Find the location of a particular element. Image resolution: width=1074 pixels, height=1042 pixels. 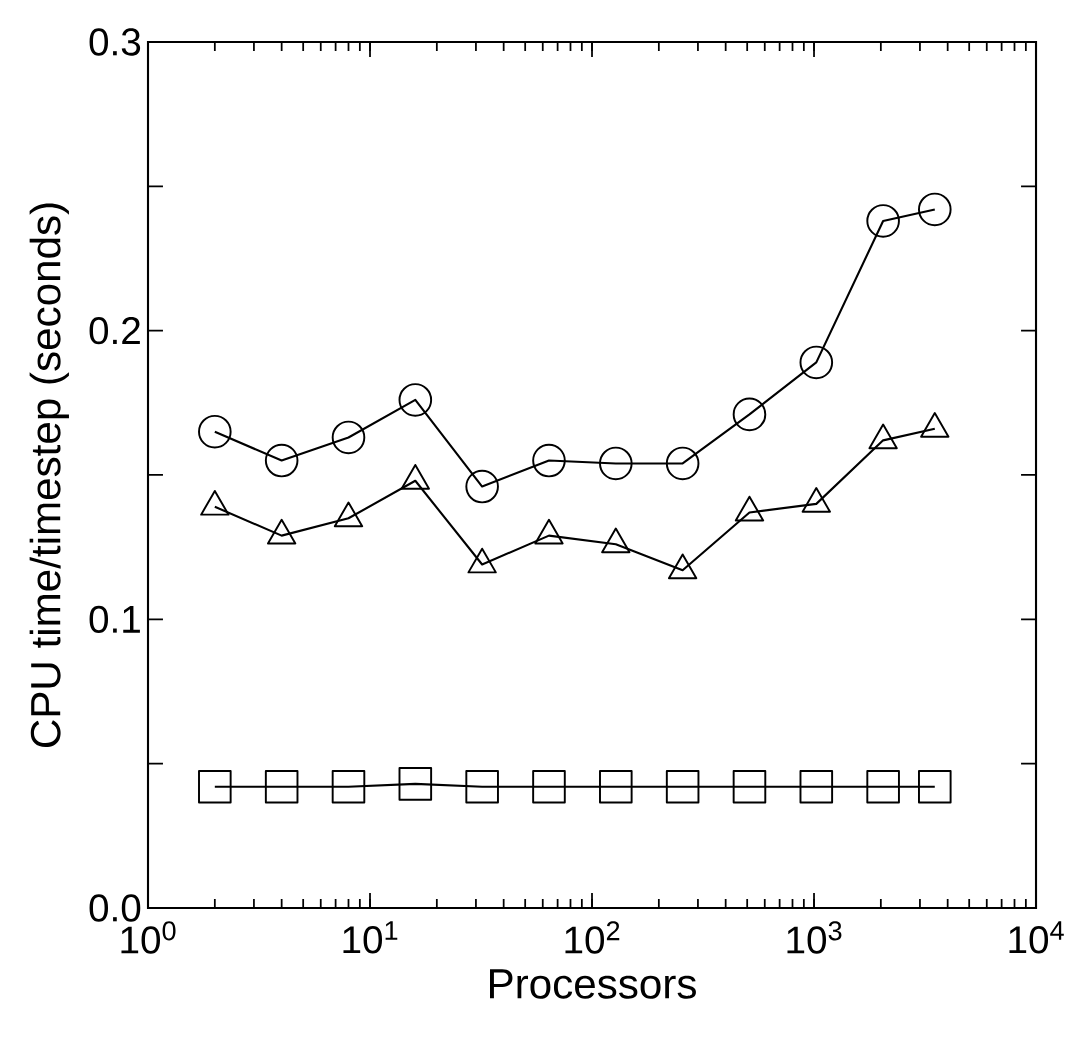

x-tick-label: 10$^{0}$ is located at coordinates (148, 937).